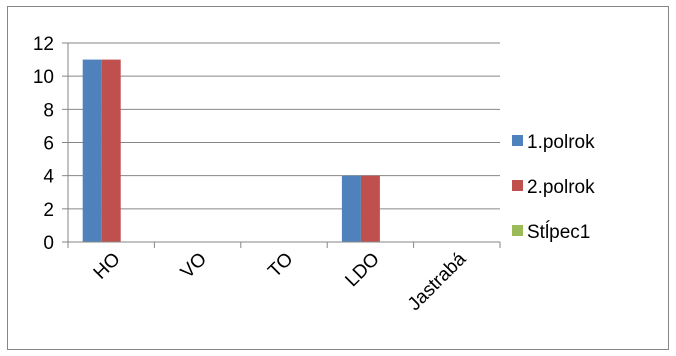  Describe the element at coordinates (111, 151) in the screenshot. I see `bar-HO-2.polrok` at that location.